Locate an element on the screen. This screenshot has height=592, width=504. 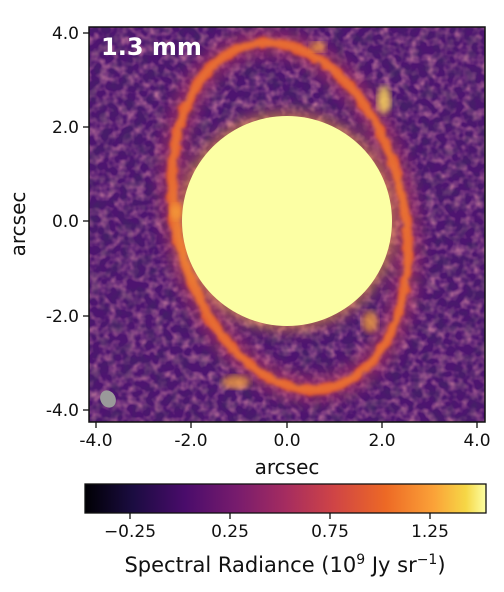
x-tick-label: 0.0 is located at coordinates (286, 441).